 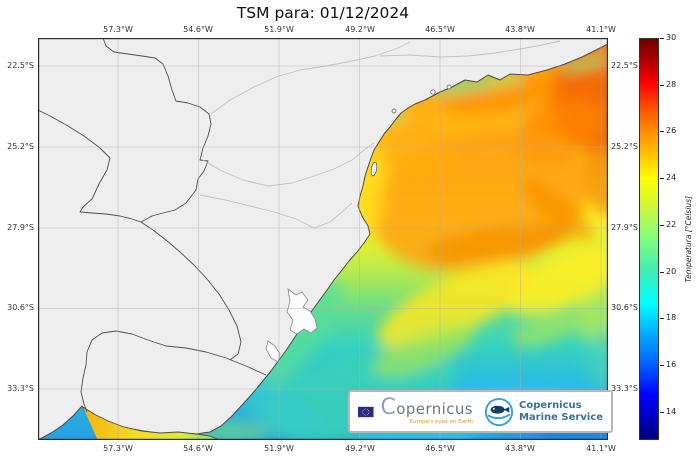 I want to click on marine-service-text: Copernicus Marine Service, so click(x=561, y=412).